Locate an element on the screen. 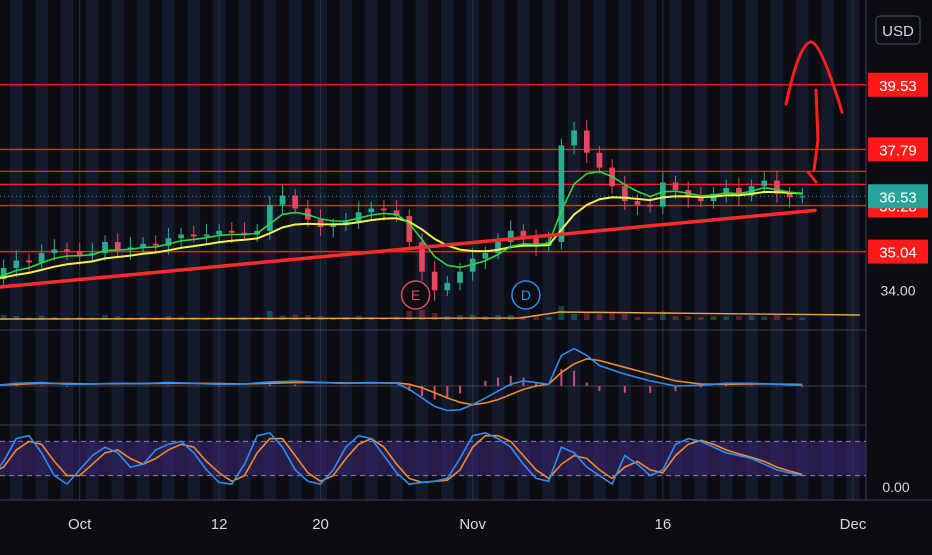  time-axis-label: 12 is located at coordinates (219, 524).